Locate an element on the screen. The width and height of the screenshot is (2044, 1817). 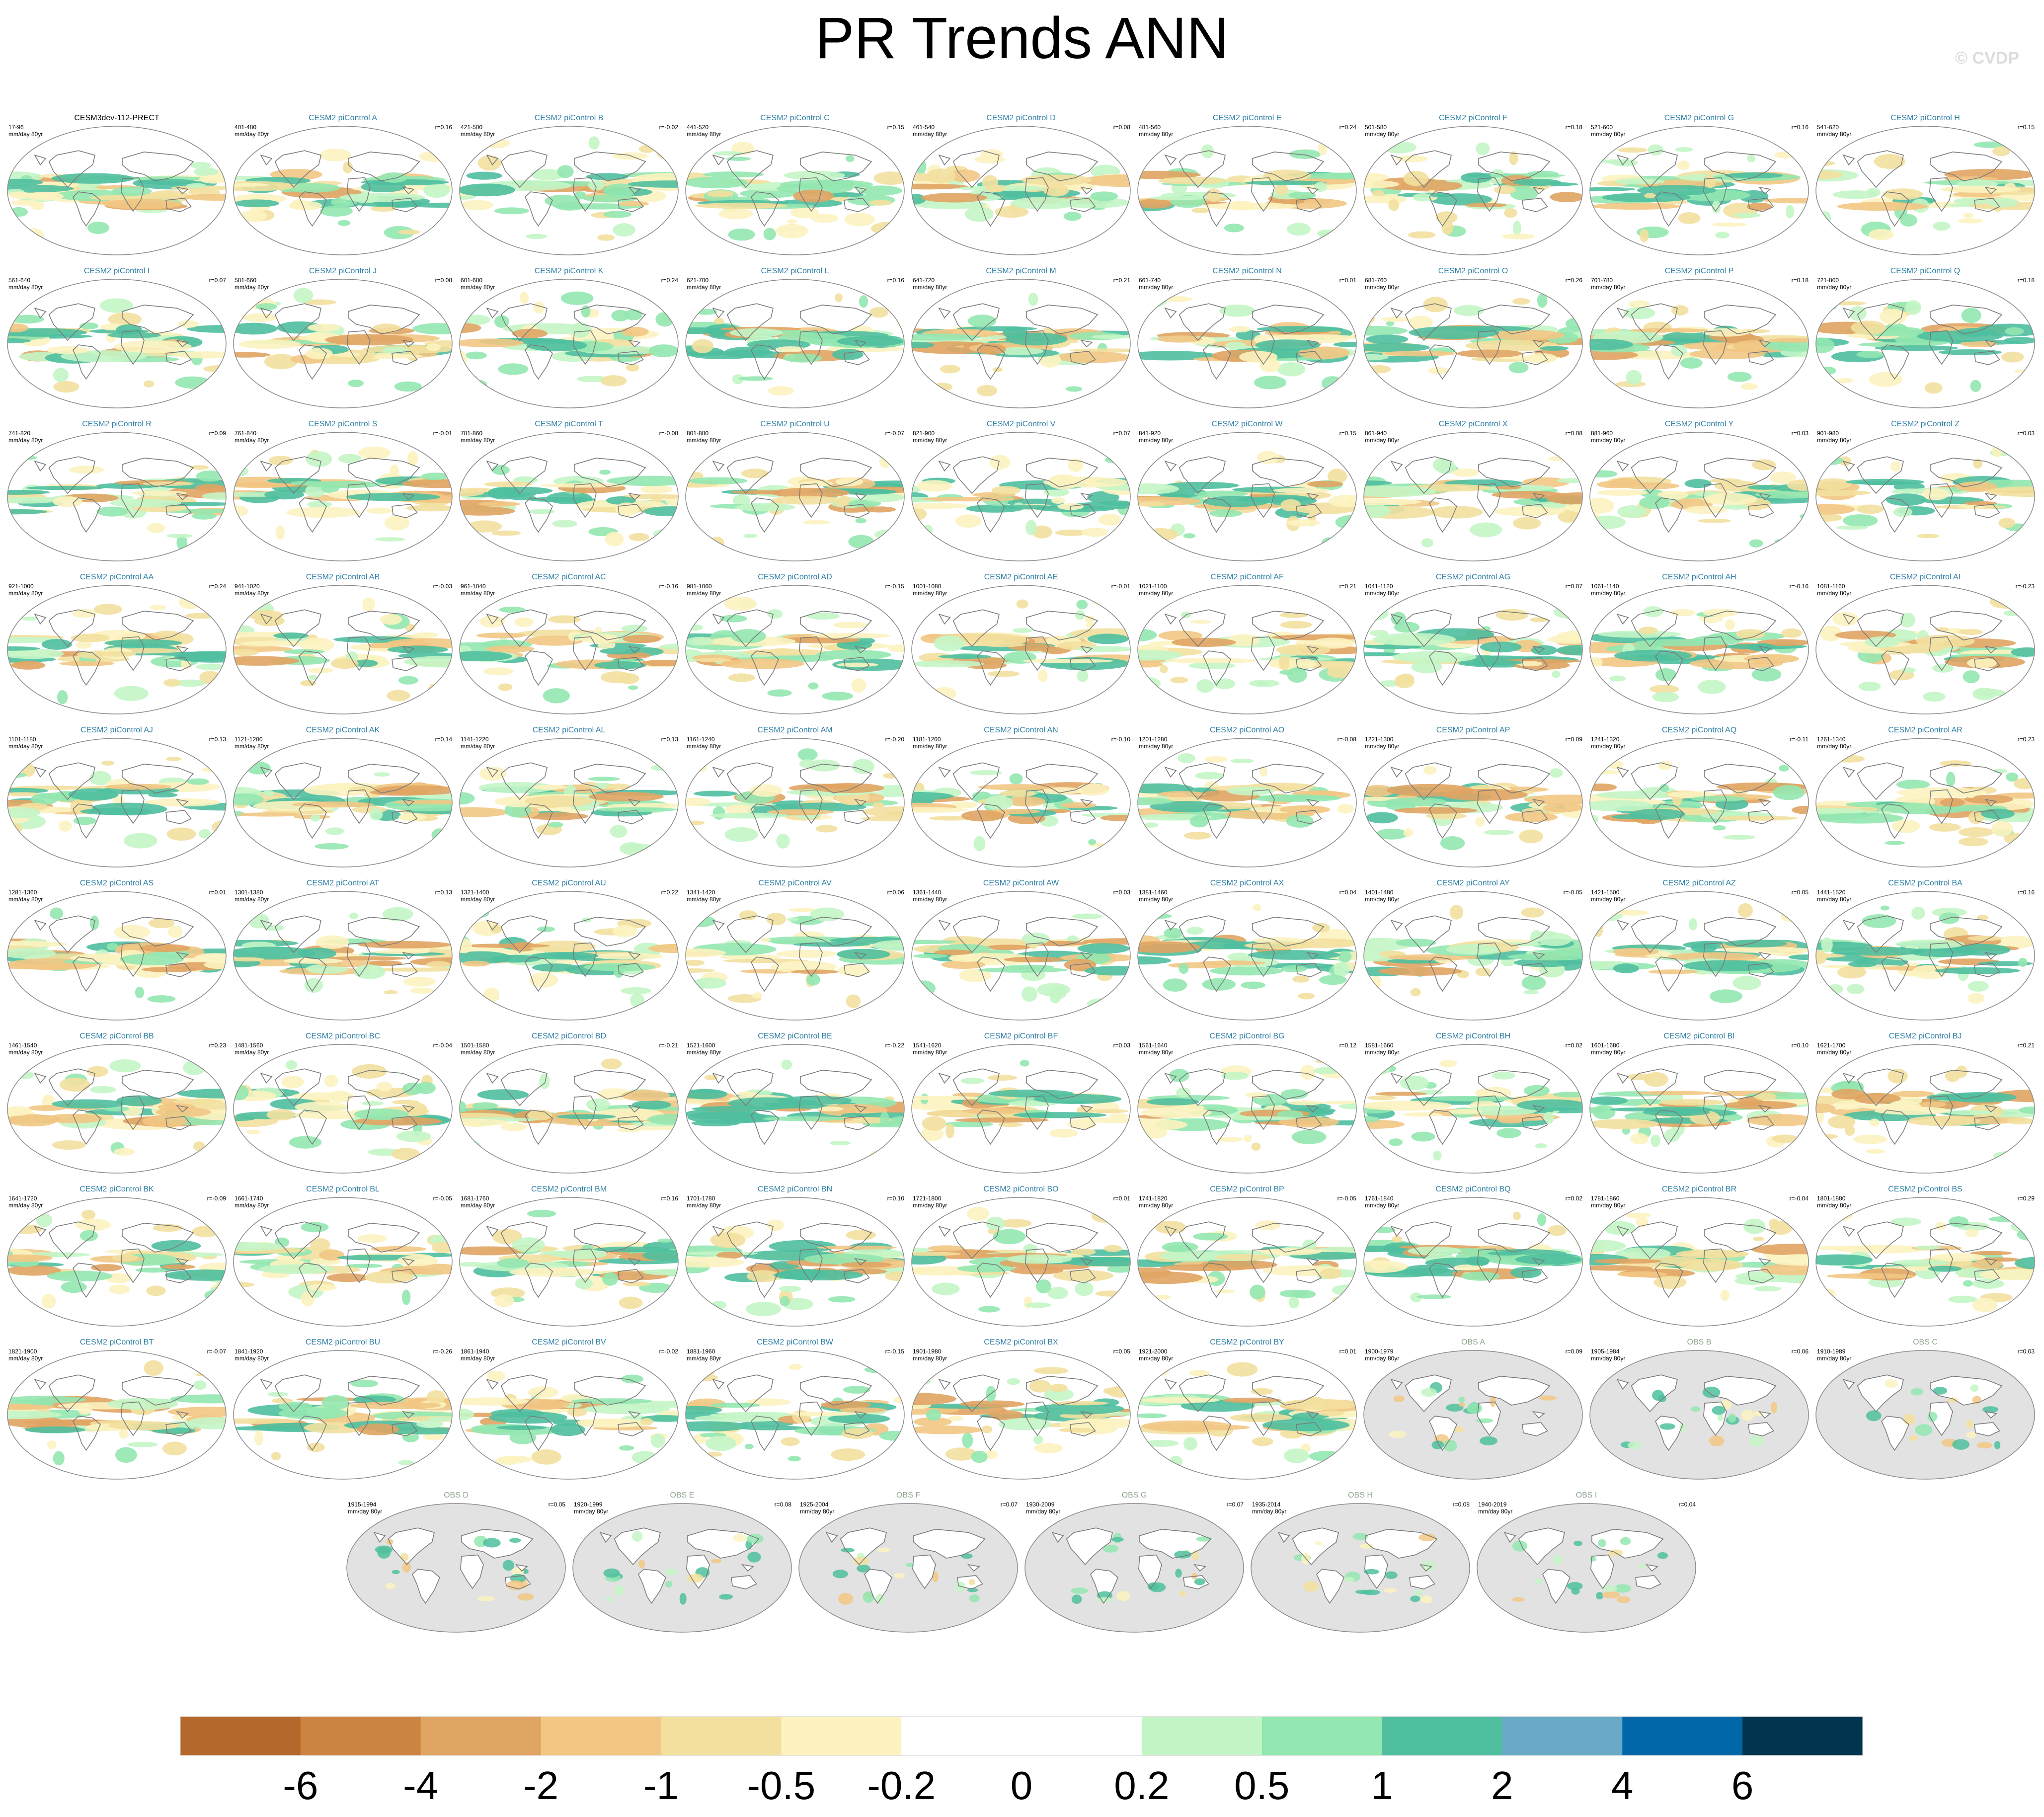
panel-years: 1021-1100 is located at coordinates (1153, 587).